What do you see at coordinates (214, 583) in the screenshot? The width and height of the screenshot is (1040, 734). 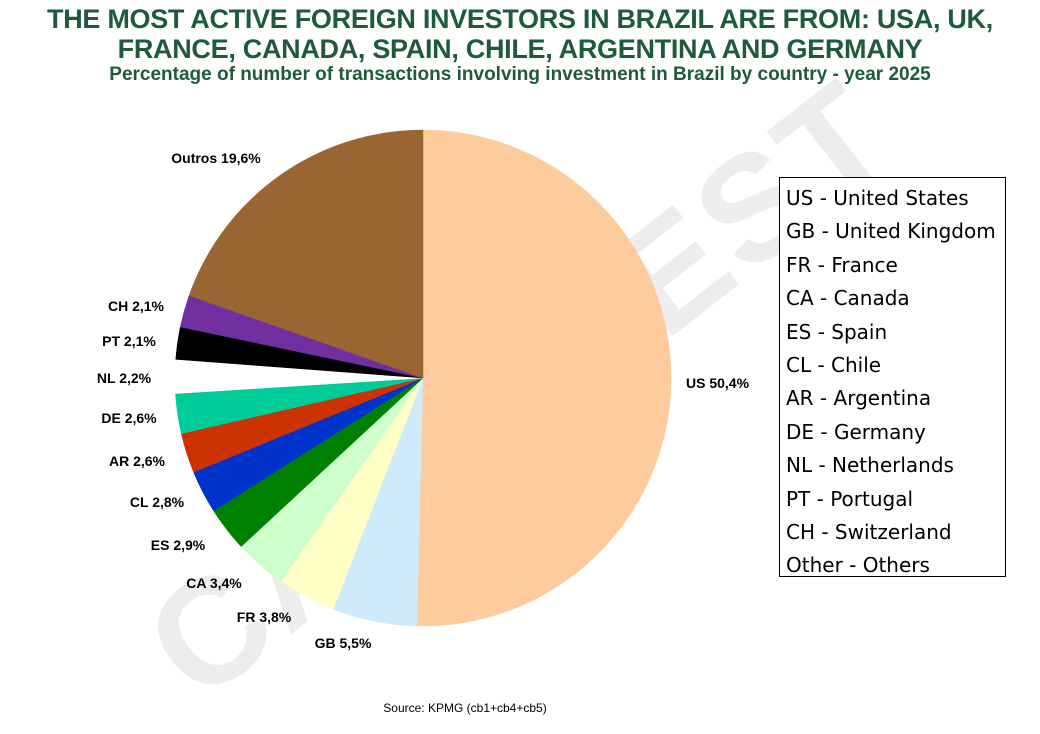 I see `slice-label-ca: CA 3,4%` at bounding box center [214, 583].